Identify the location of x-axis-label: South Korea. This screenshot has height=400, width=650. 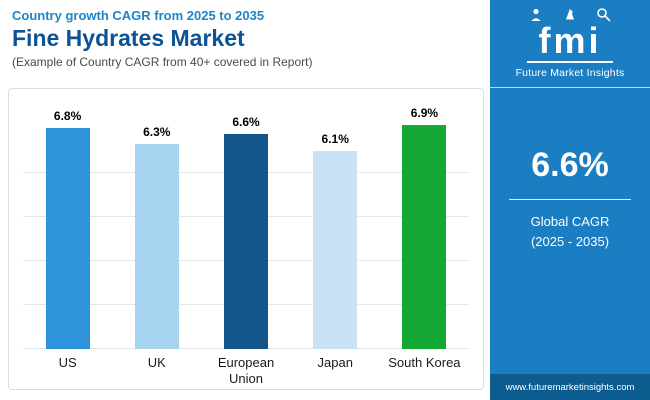
(424, 362).